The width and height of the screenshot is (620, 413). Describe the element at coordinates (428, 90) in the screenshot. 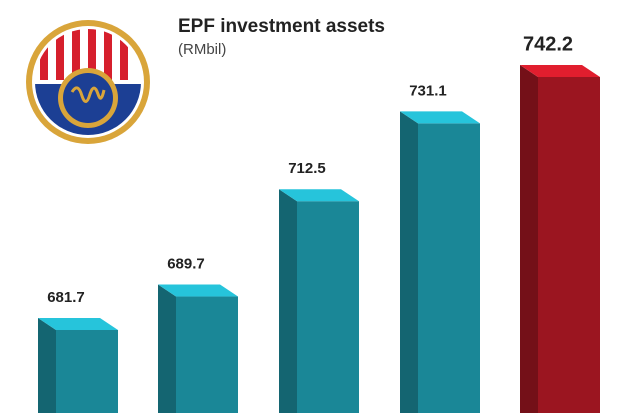

I see `value-label: 731.1` at that location.